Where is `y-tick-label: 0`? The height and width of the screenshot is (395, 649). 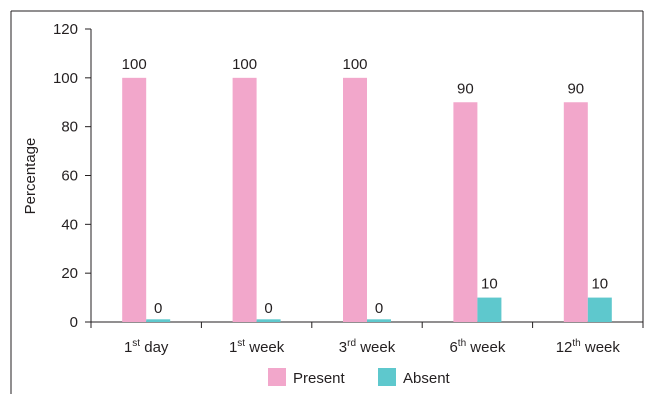
y-tick-label: 0 is located at coordinates (74, 322).